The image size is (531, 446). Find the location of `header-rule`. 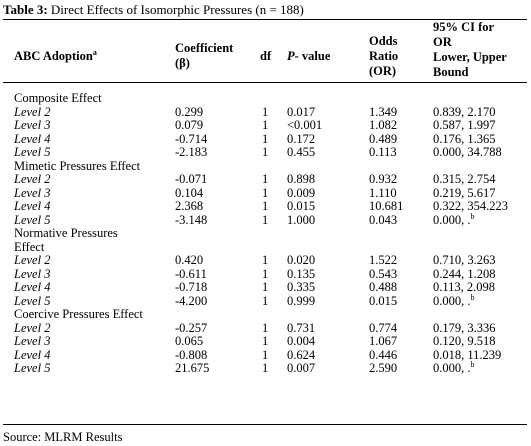

header-rule is located at coordinates (265, 82).